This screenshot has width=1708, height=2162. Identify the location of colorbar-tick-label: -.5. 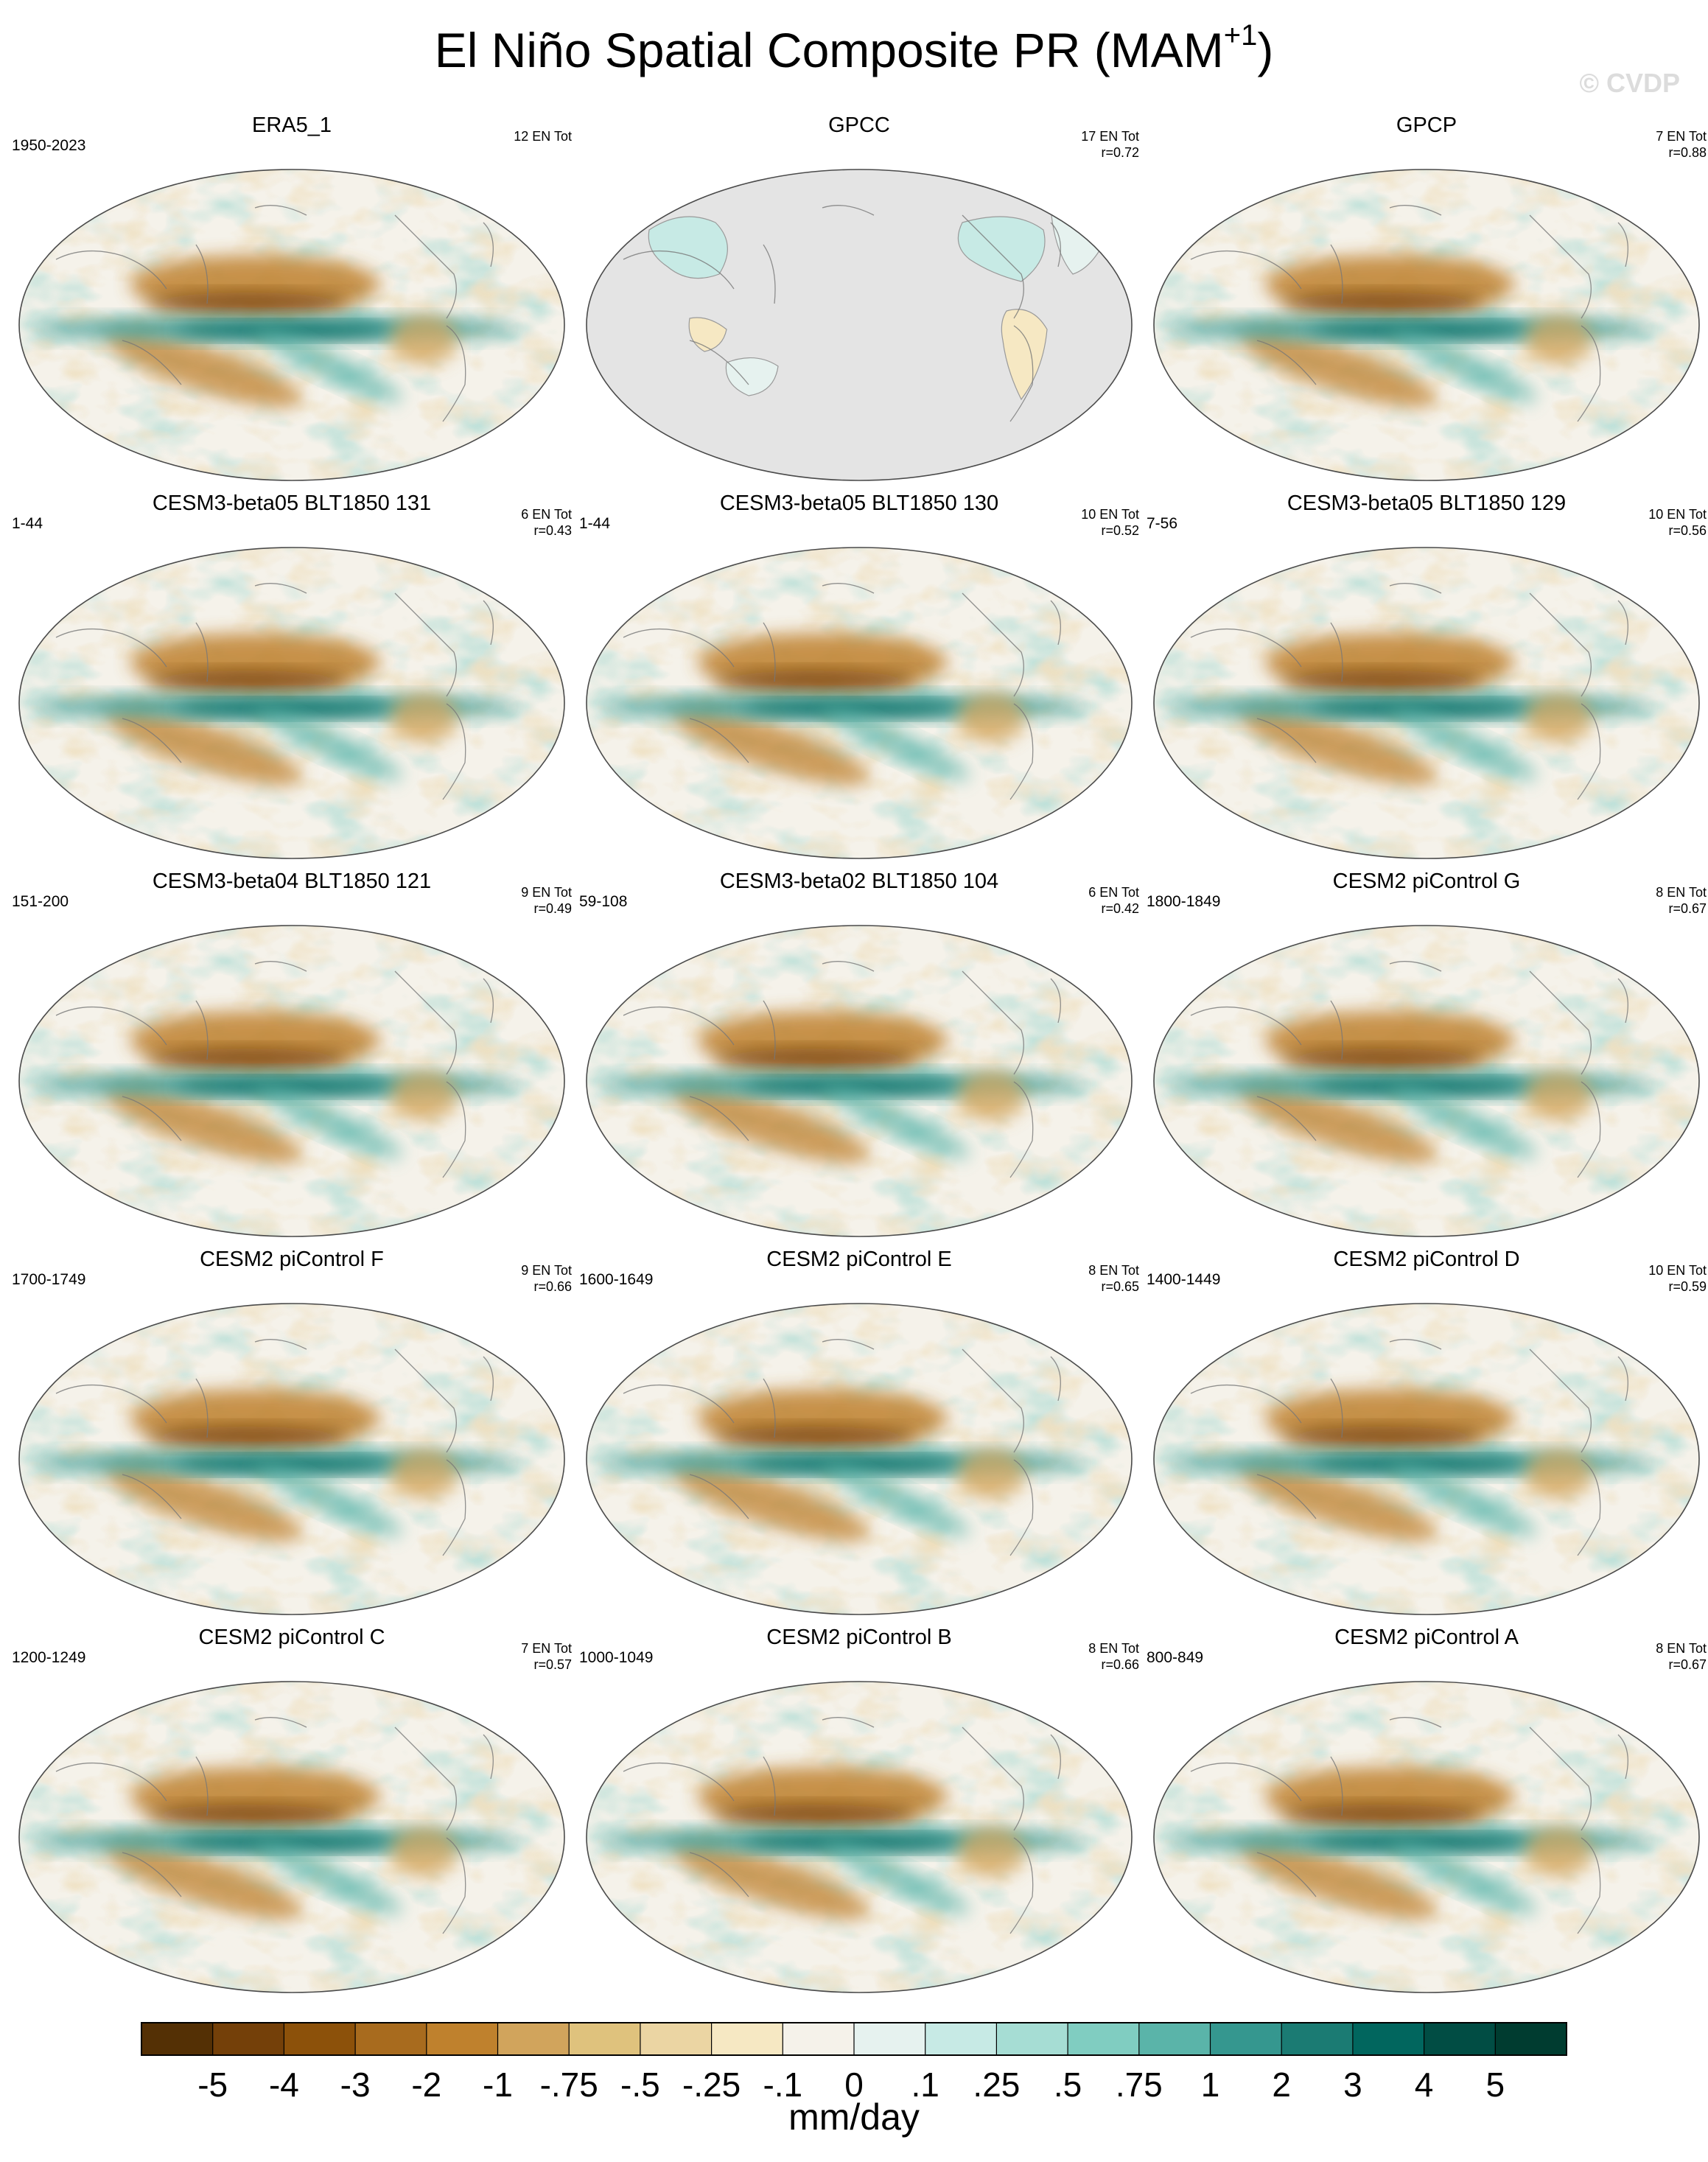
(640, 2084).